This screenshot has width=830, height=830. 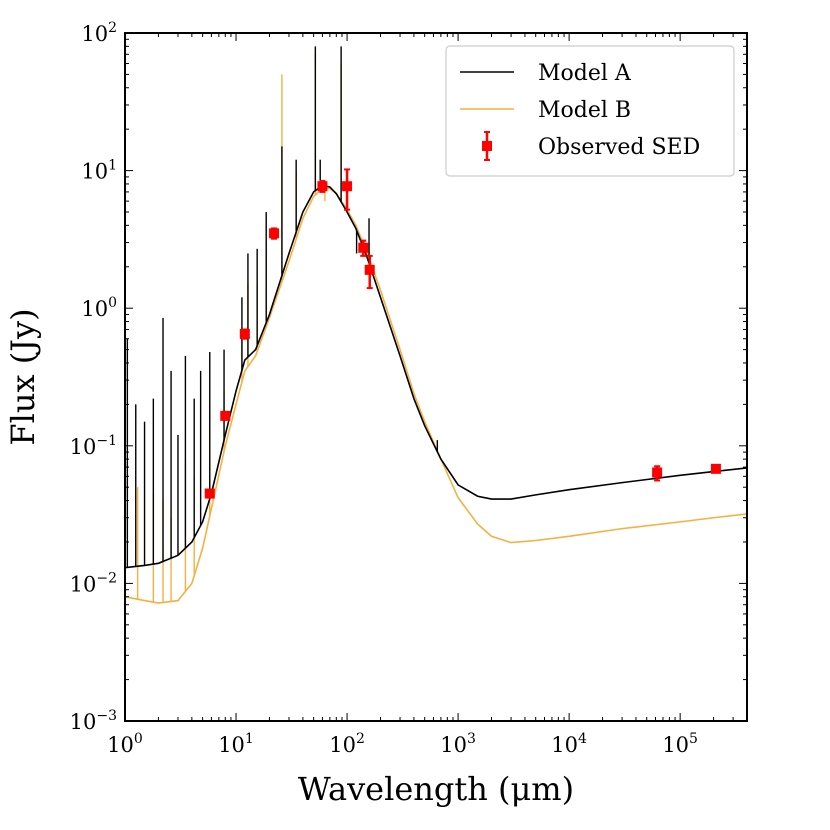 I want to click on y-tick-label: 10¹, so click(x=99, y=171).